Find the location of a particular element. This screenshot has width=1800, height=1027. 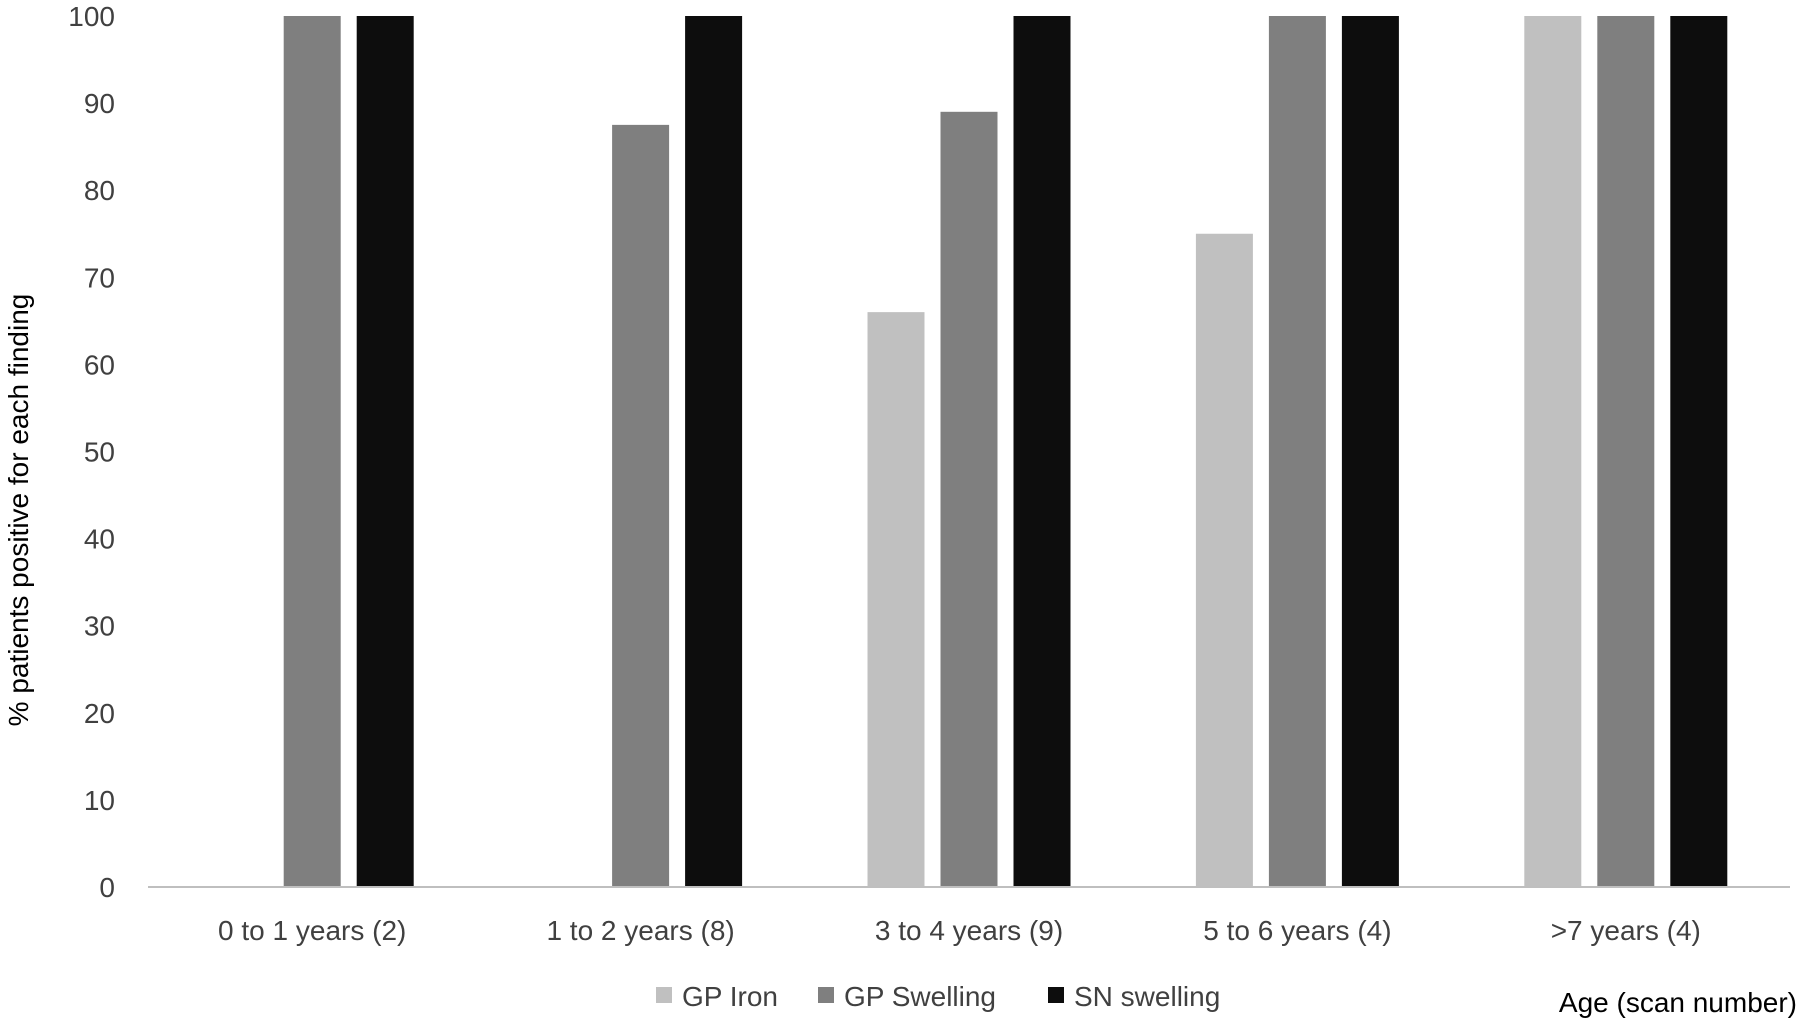

x-tick-label: 5 to 6 years (4) is located at coordinates (1297, 930).